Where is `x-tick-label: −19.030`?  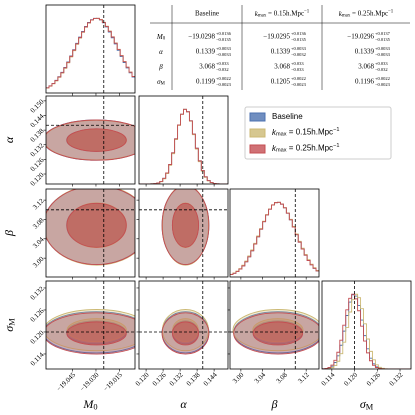
x-tick-label: −19.030 is located at coordinates (89, 382).